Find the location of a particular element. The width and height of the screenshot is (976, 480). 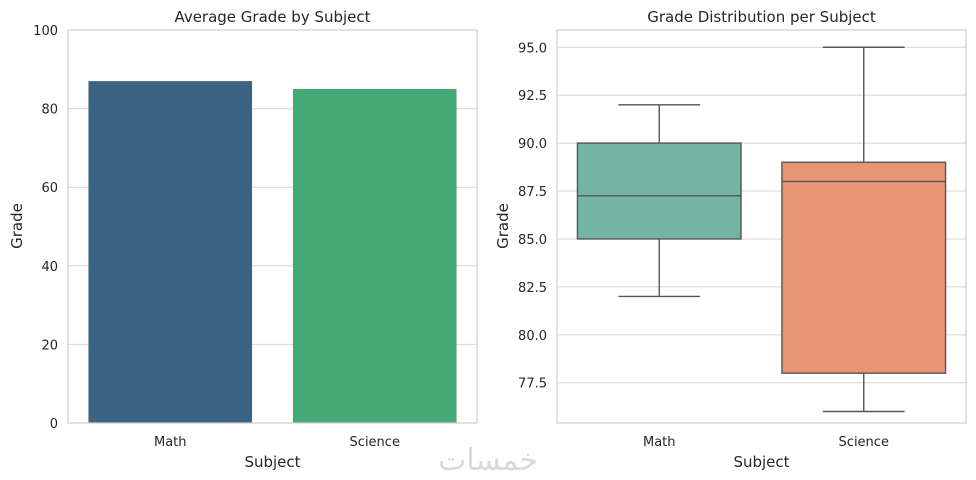

box-chart-y-tick-label: 90.0 is located at coordinates (532, 144).